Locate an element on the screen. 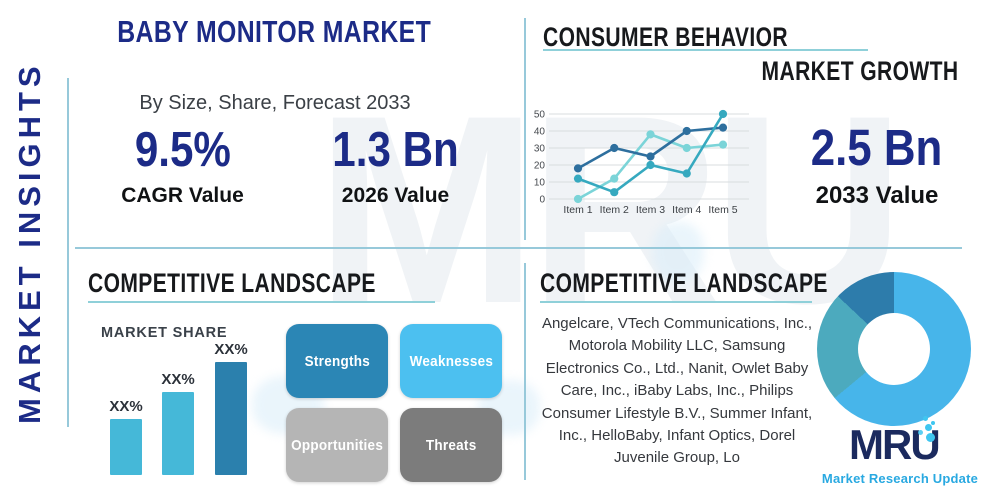 The height and width of the screenshot is (500, 1000). swot-box-strengths: Strengths is located at coordinates (337, 361).